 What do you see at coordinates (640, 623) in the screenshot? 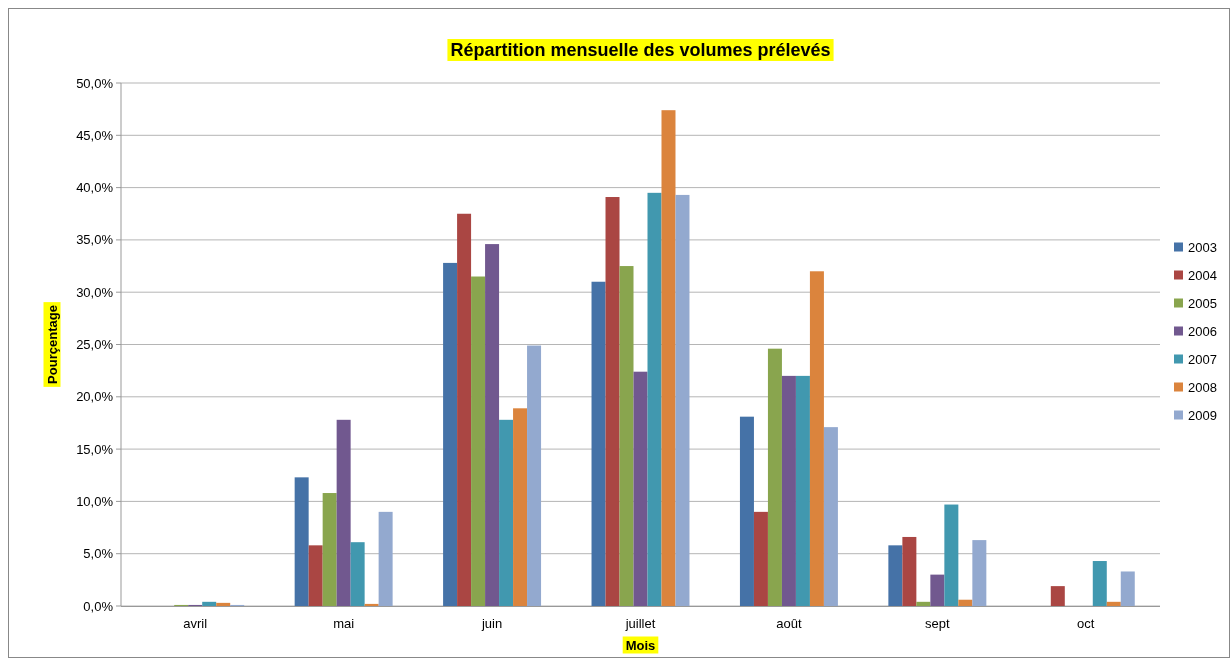
I see `x-tick-label: juillet` at bounding box center [640, 623].